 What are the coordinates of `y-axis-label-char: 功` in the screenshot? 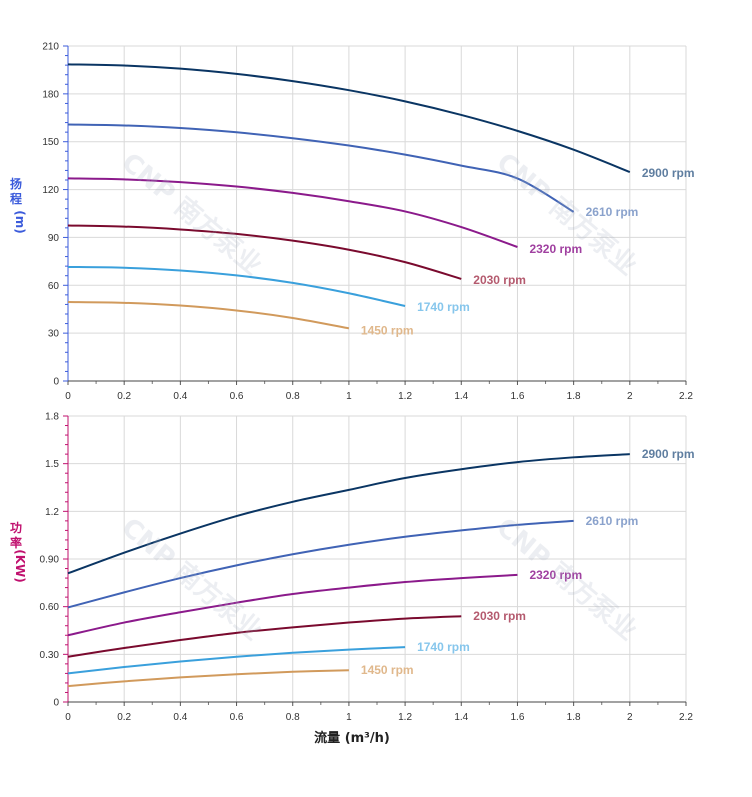 It's located at (16, 527).